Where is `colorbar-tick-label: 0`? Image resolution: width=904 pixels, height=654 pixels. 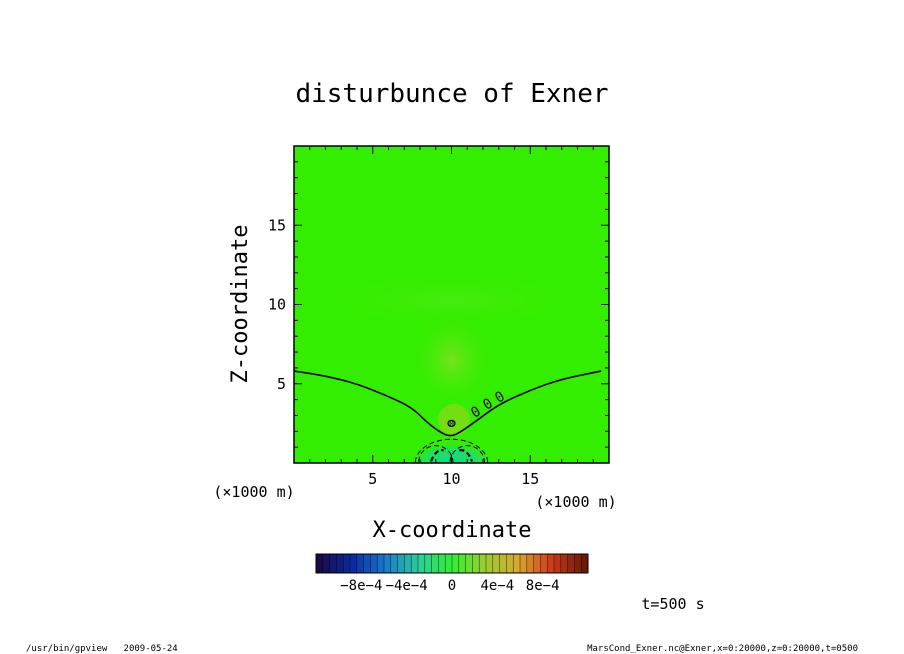 colorbar-tick-label: 0 is located at coordinates (452, 586).